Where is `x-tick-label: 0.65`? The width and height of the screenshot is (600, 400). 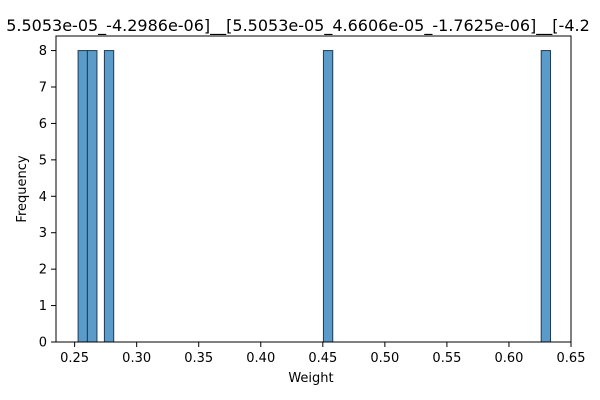
x-tick-label: 0.65 is located at coordinates (571, 358).